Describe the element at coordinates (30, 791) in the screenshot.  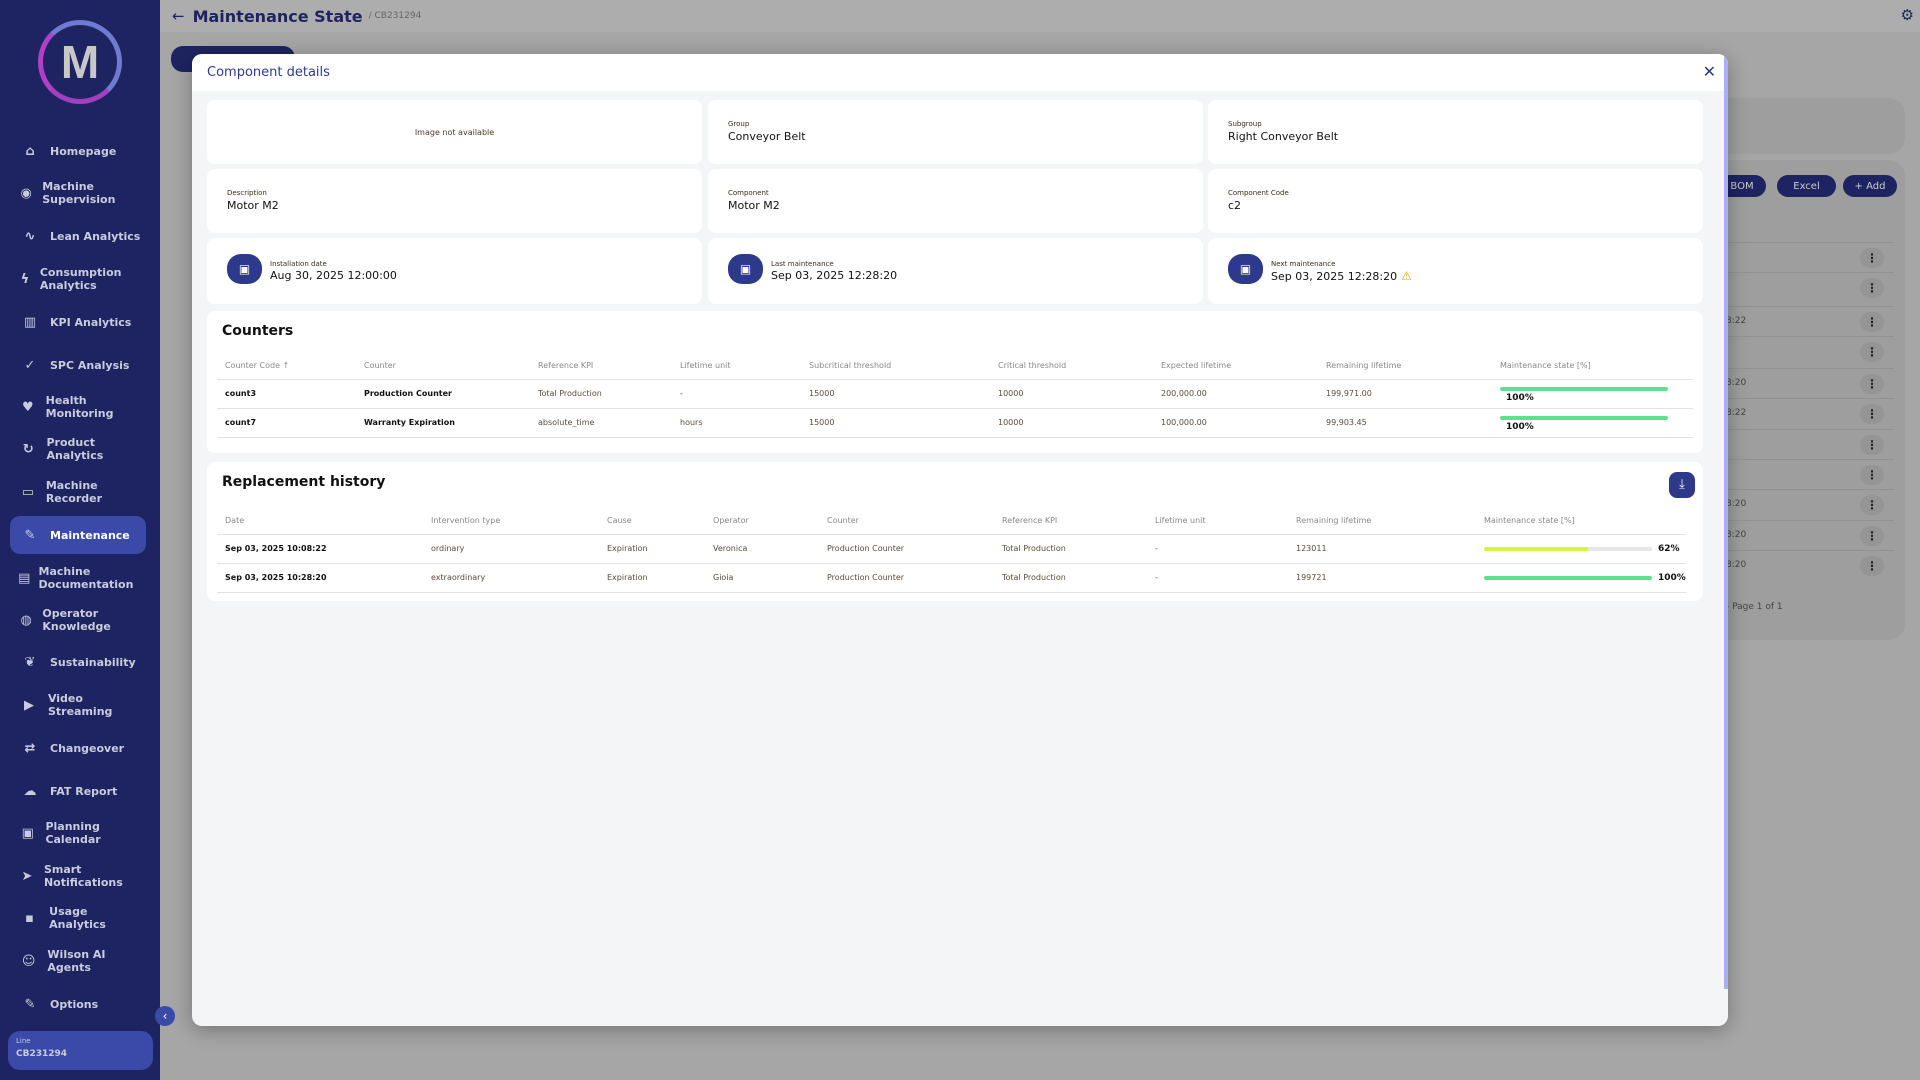
I see `cloud-upload-icon: ☁` at that location.